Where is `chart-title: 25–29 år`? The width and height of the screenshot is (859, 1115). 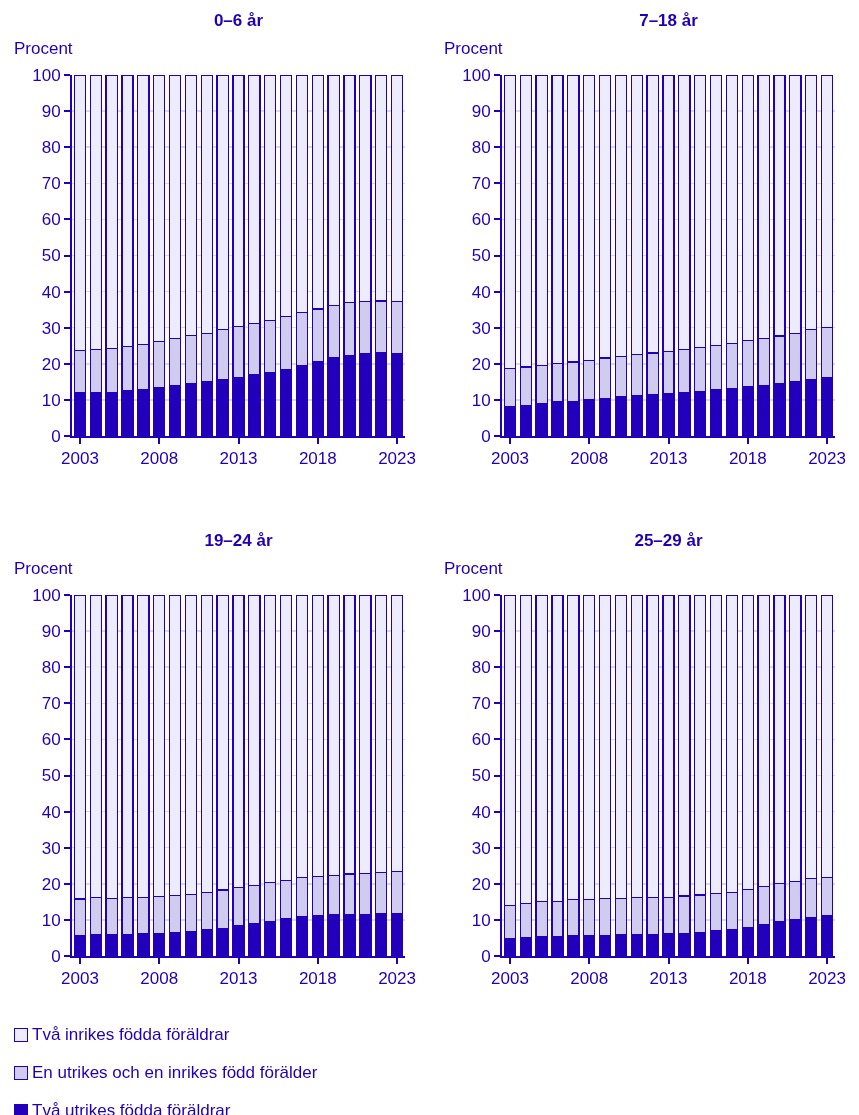 chart-title: 25–29 år is located at coordinates (668, 540).